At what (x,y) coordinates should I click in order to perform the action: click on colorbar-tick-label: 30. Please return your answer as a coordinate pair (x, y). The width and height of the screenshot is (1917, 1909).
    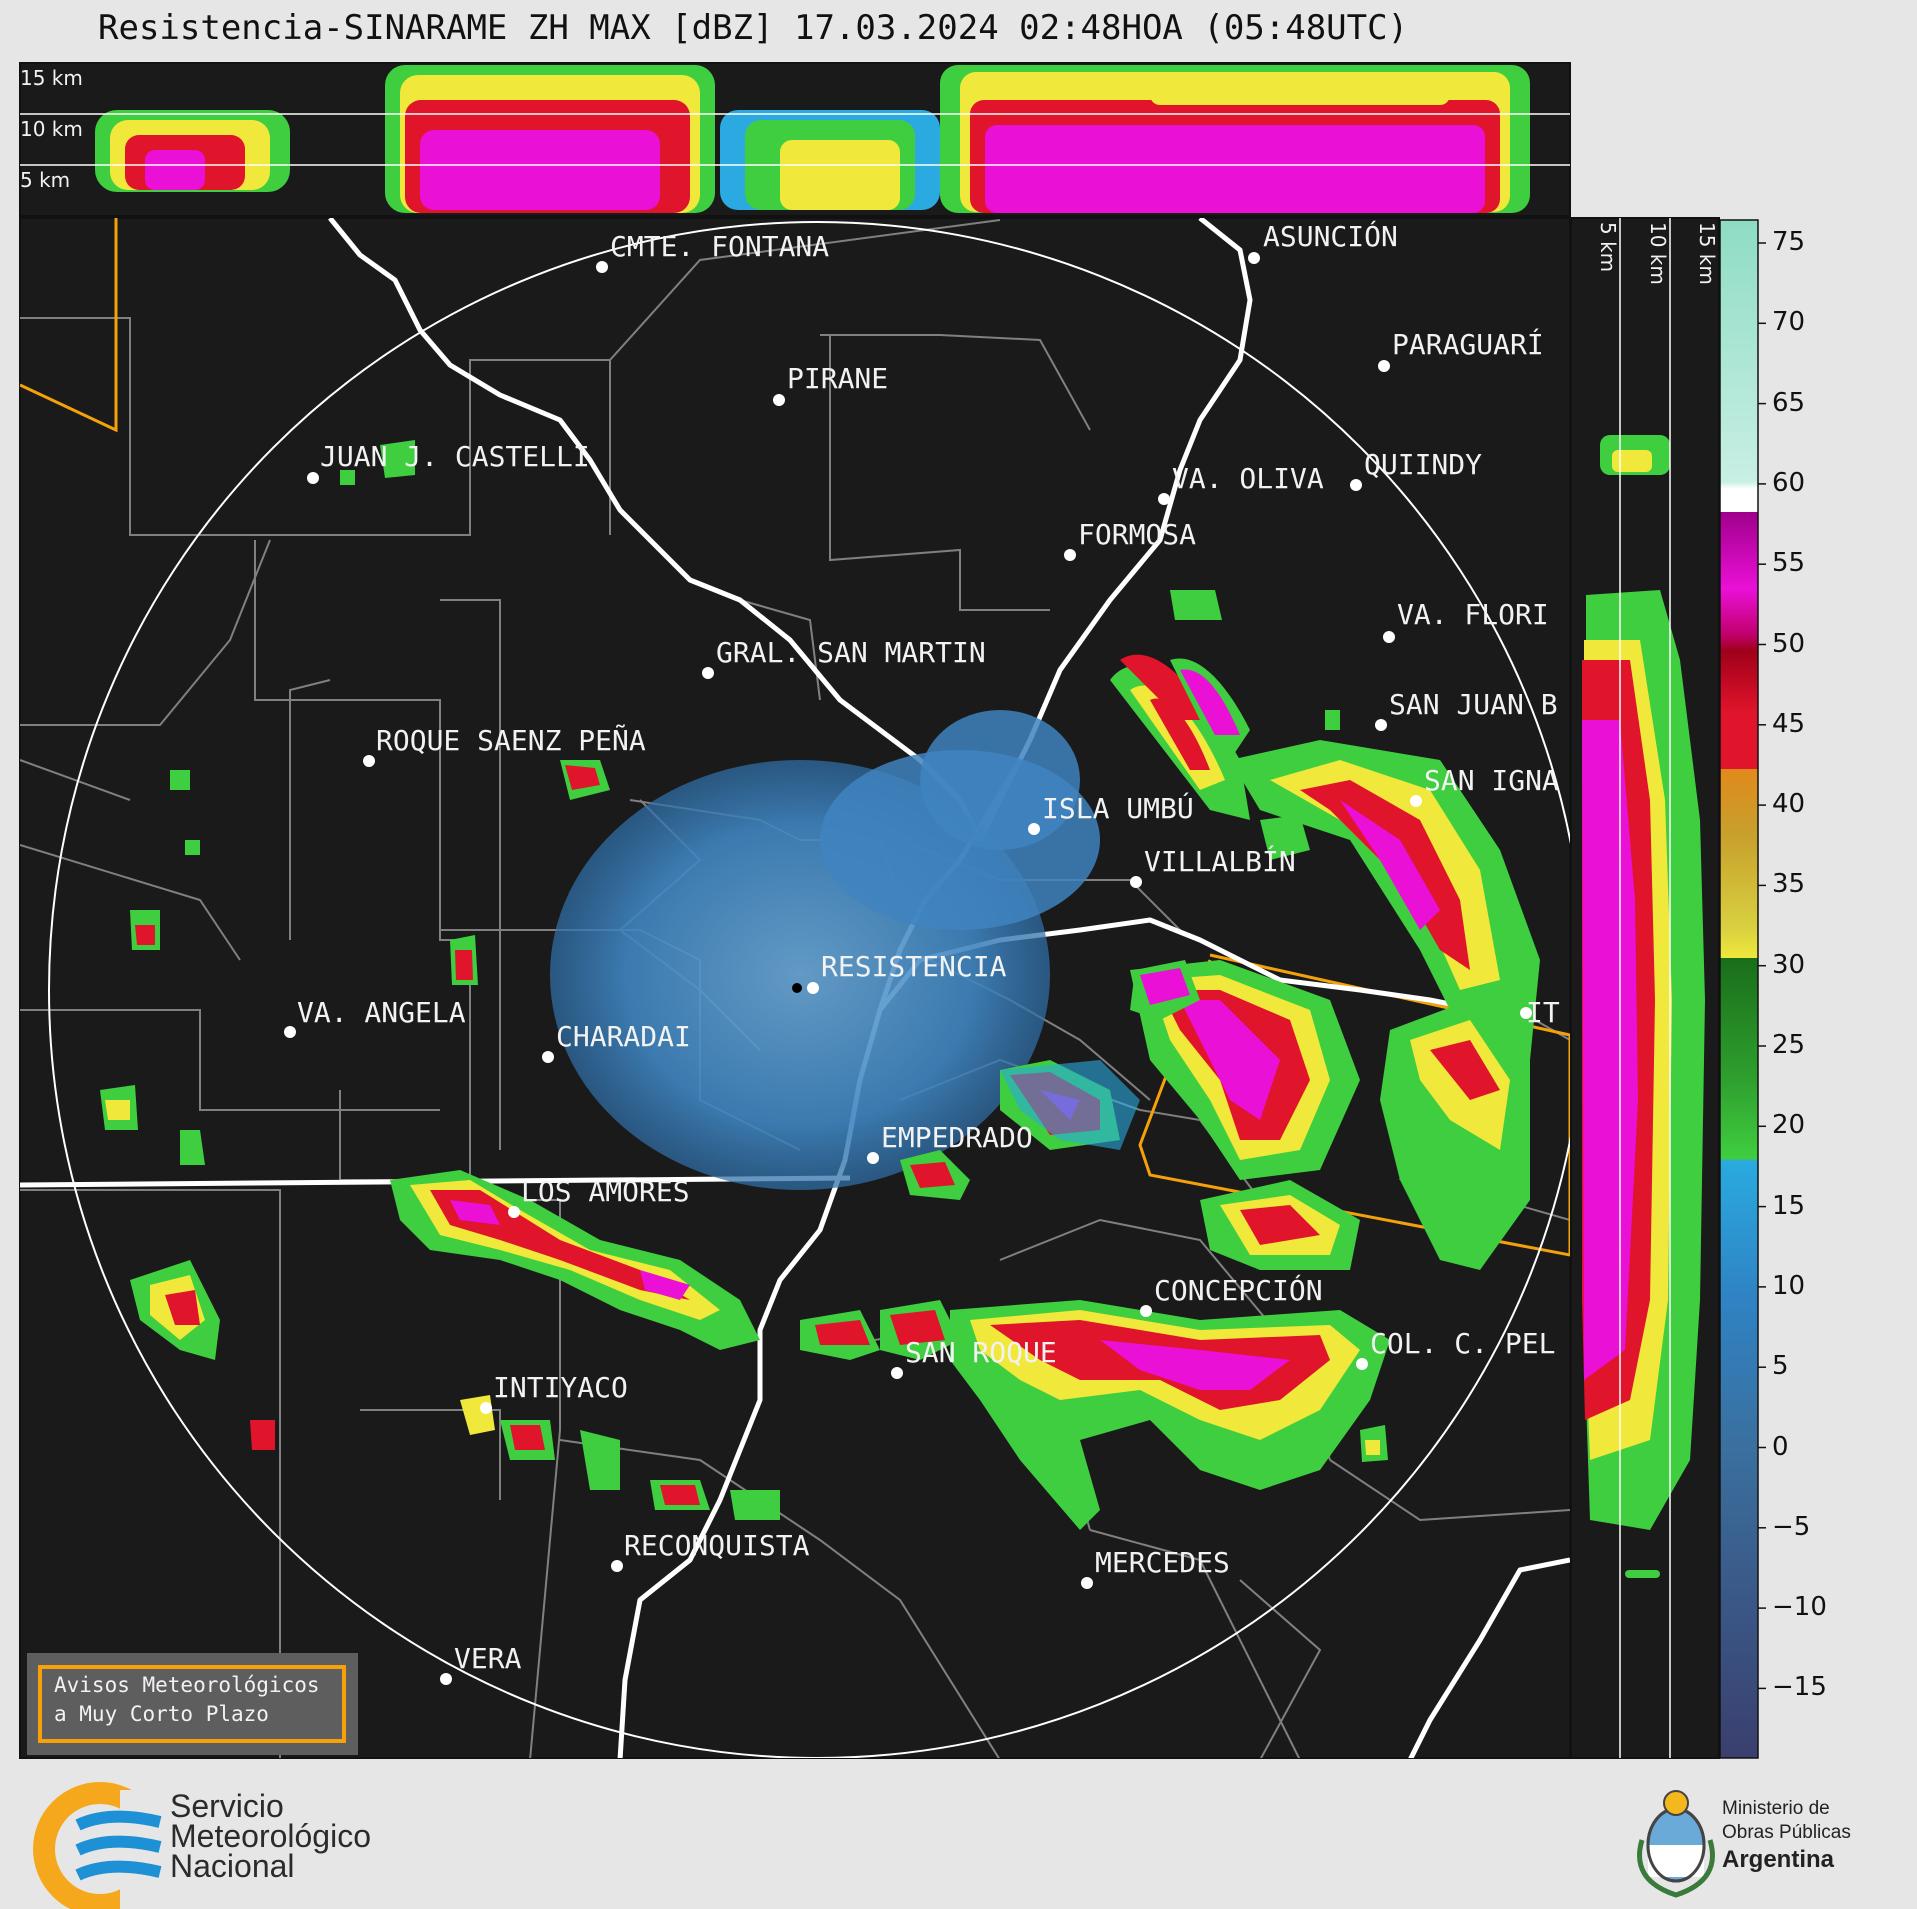
    Looking at the image, I should click on (1789, 964).